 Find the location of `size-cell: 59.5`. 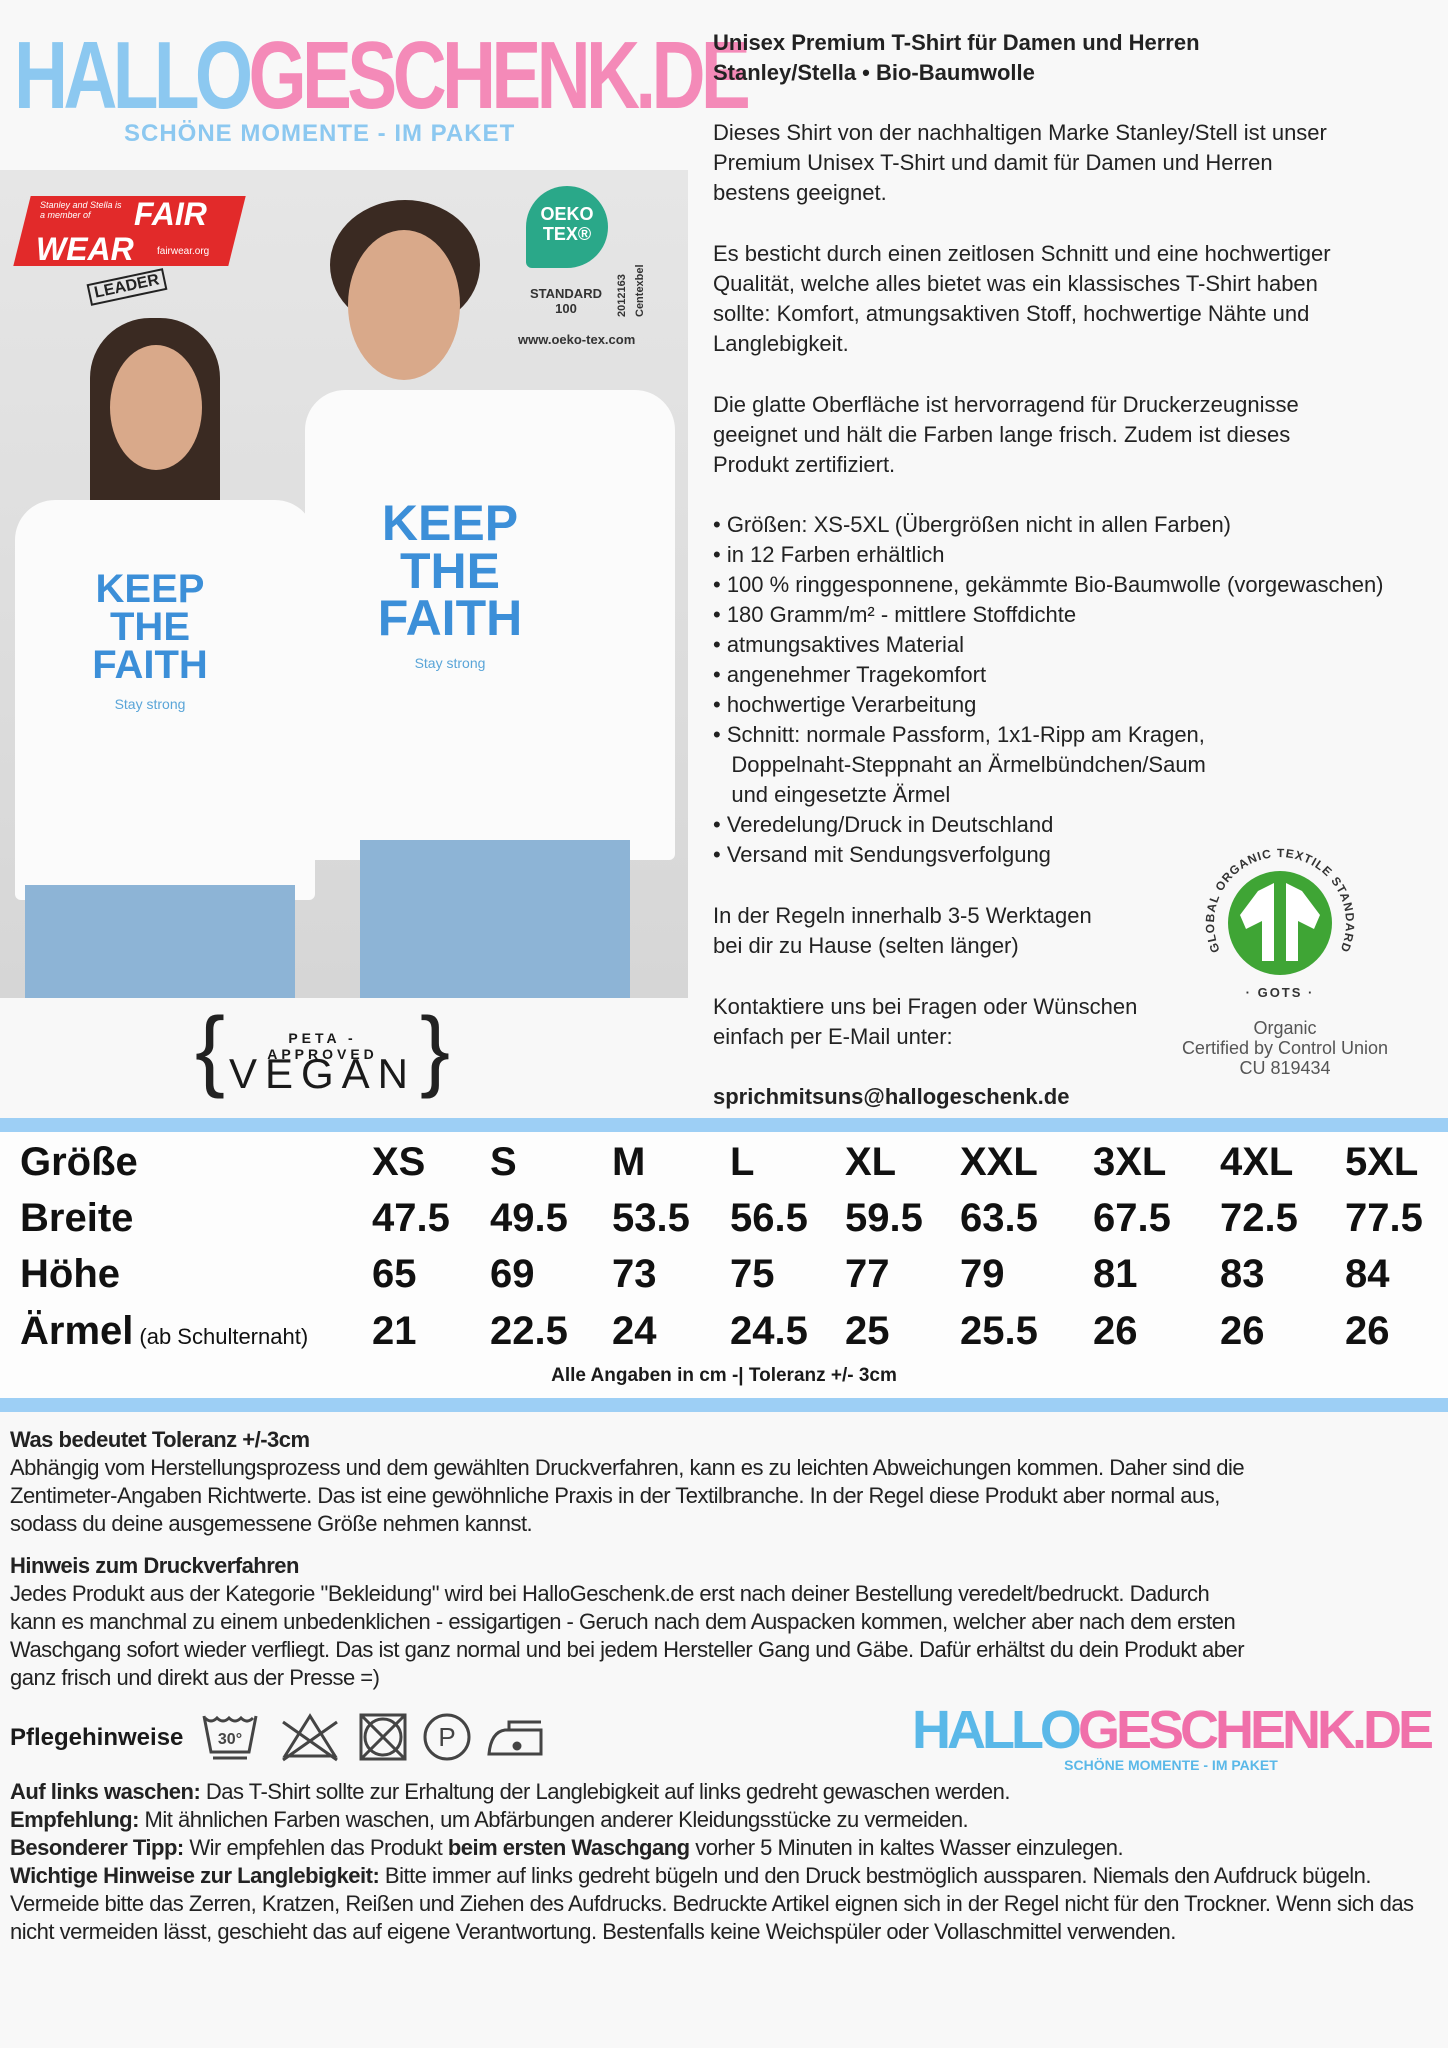

size-cell: 59.5 is located at coordinates (884, 1218).